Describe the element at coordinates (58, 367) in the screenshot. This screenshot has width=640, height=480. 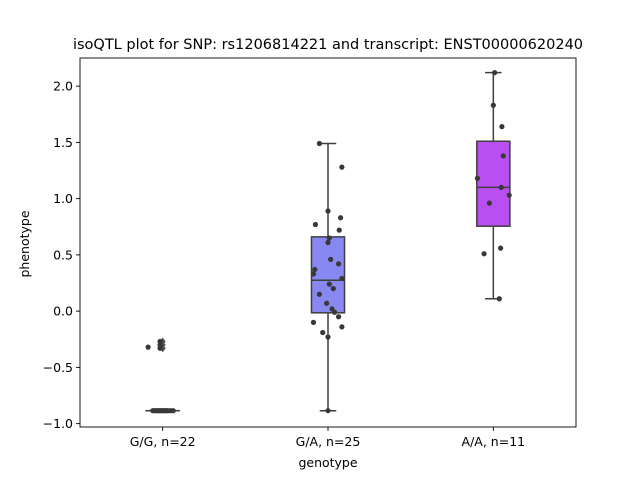
I see `y-tick-label: −0.5` at that location.